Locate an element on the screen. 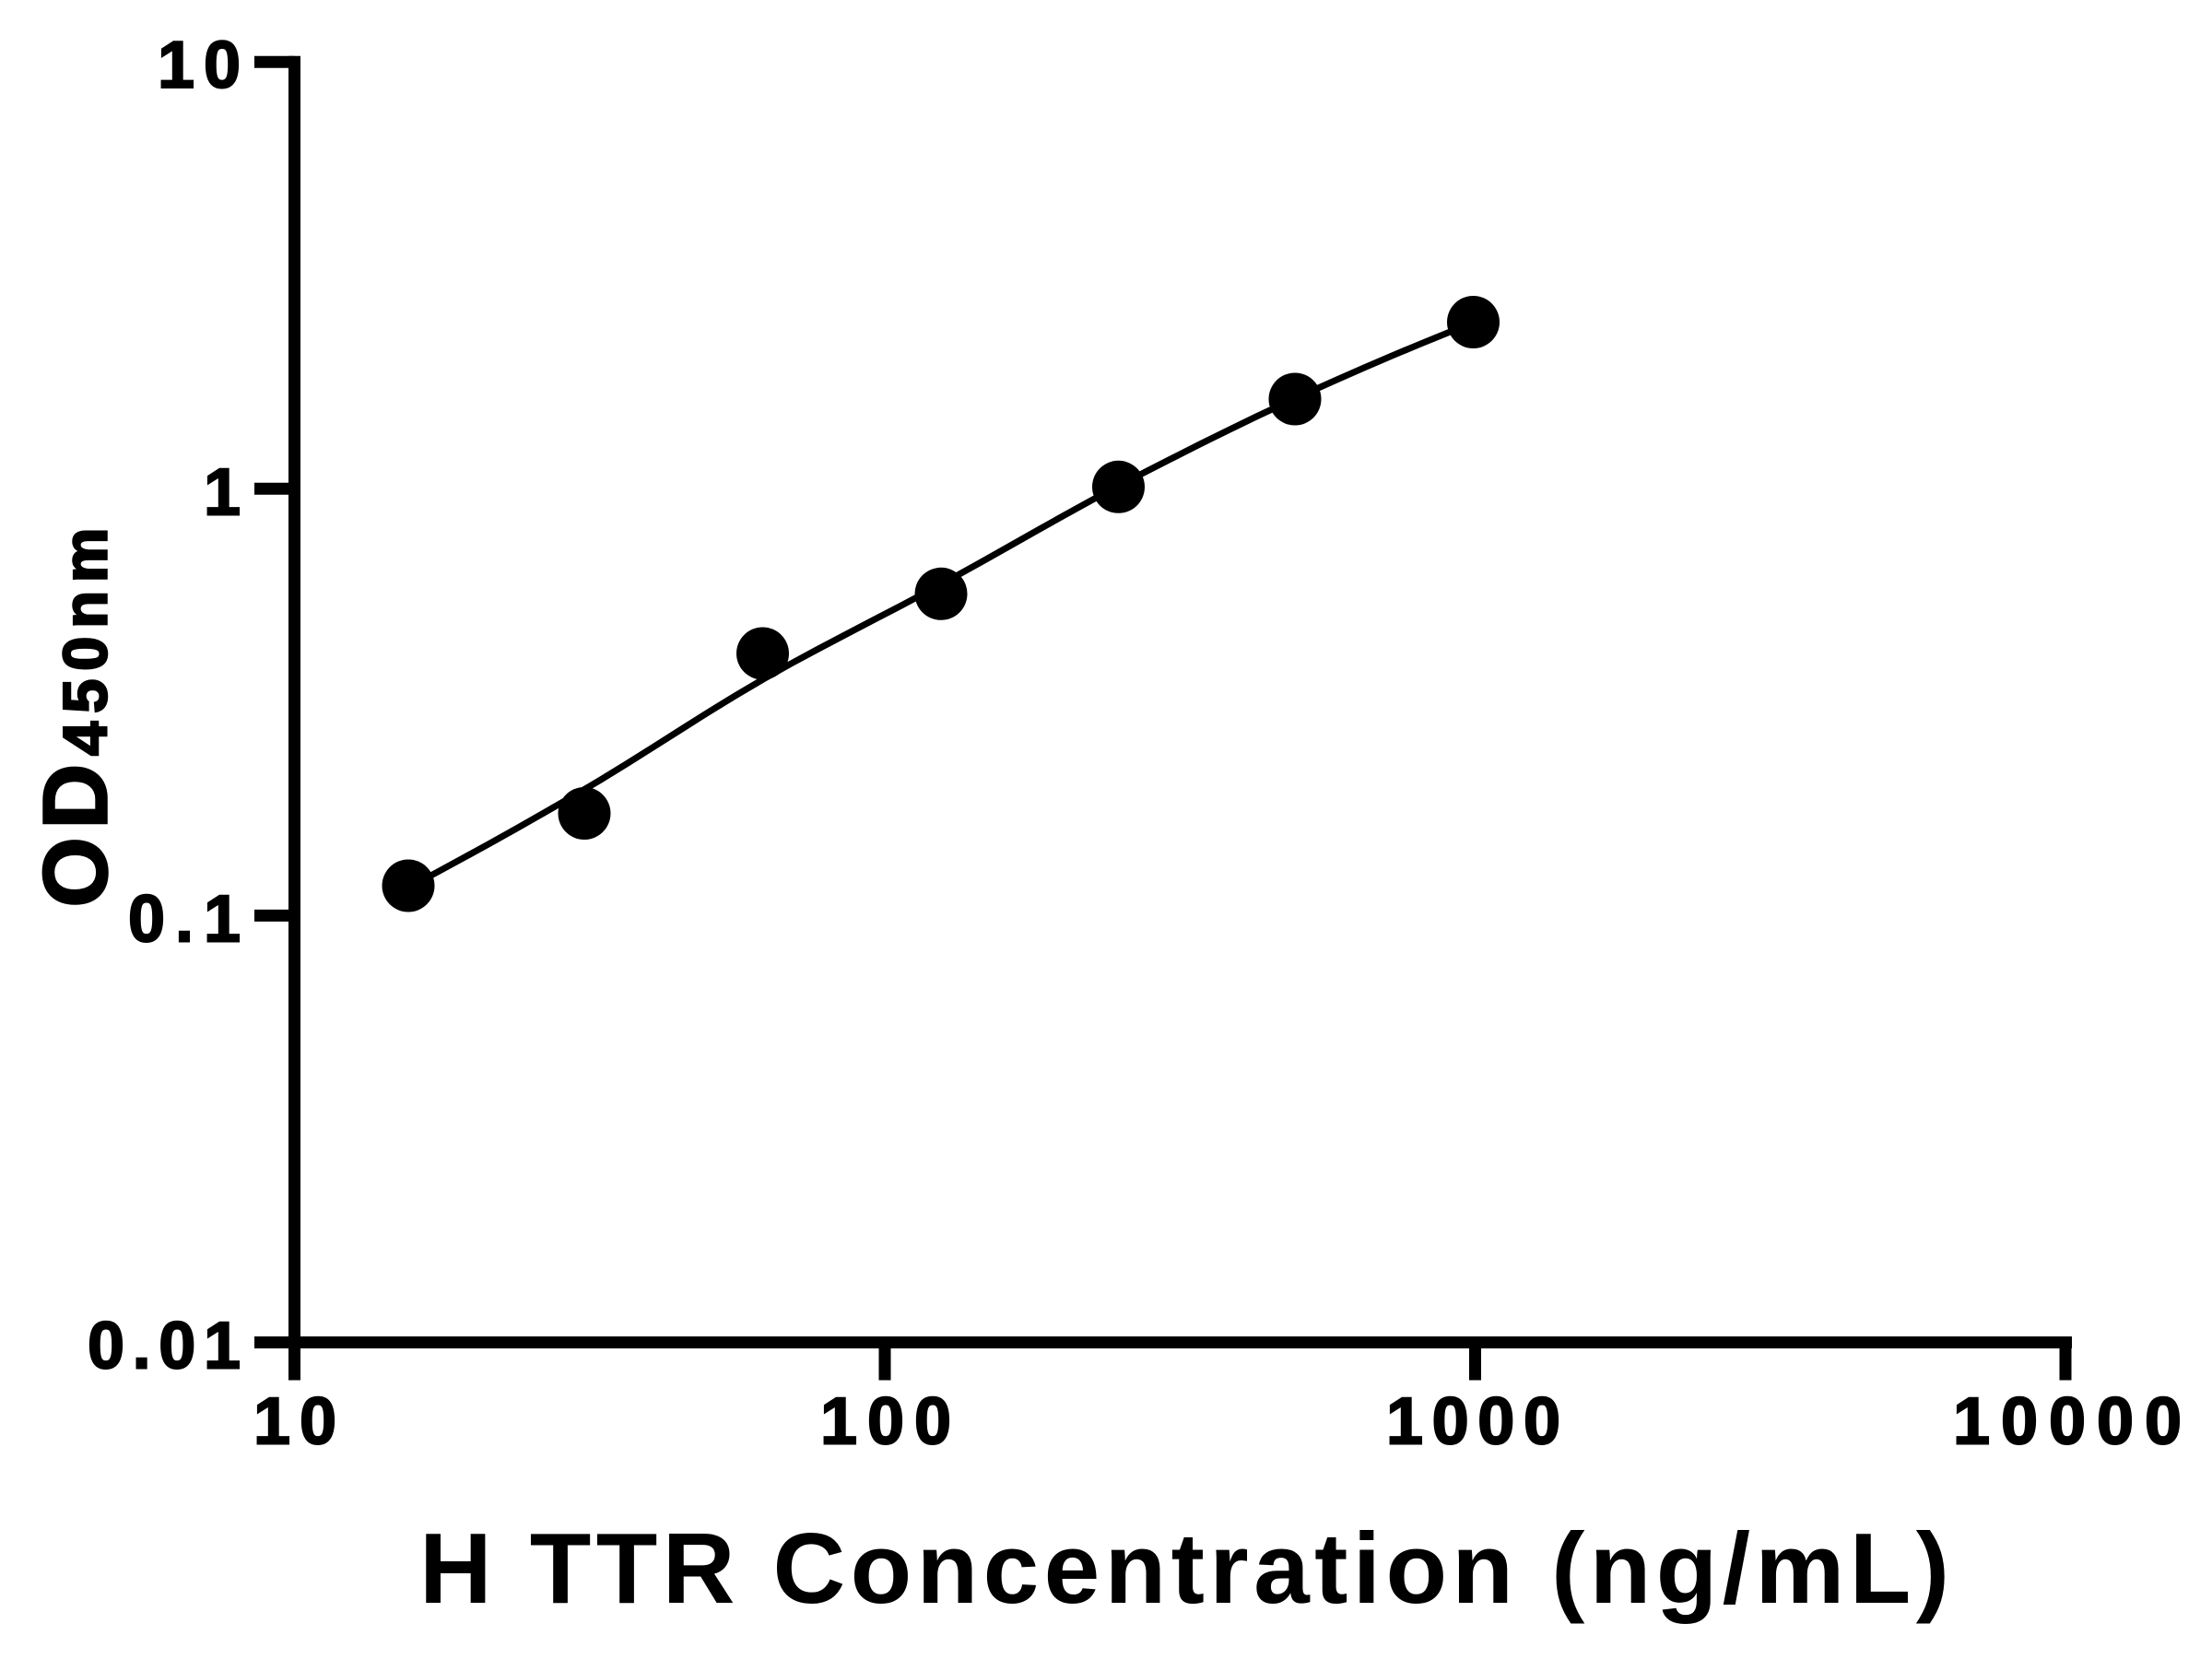  svg-text: 100 is located at coordinates (885, 1422).